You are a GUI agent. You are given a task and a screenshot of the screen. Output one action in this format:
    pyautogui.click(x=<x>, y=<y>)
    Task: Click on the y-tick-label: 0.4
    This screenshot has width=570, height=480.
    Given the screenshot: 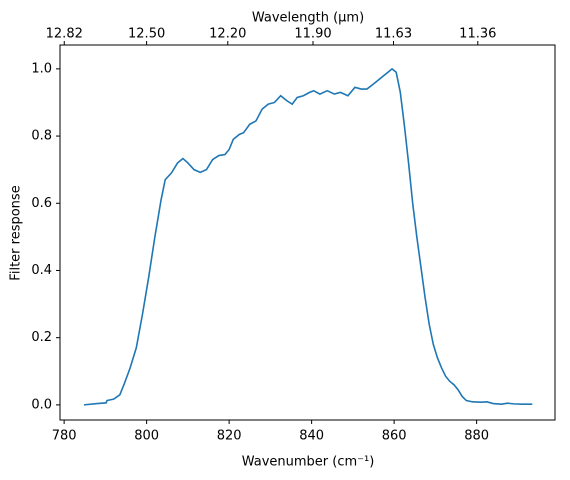 What is the action you would take?
    pyautogui.click(x=41, y=270)
    